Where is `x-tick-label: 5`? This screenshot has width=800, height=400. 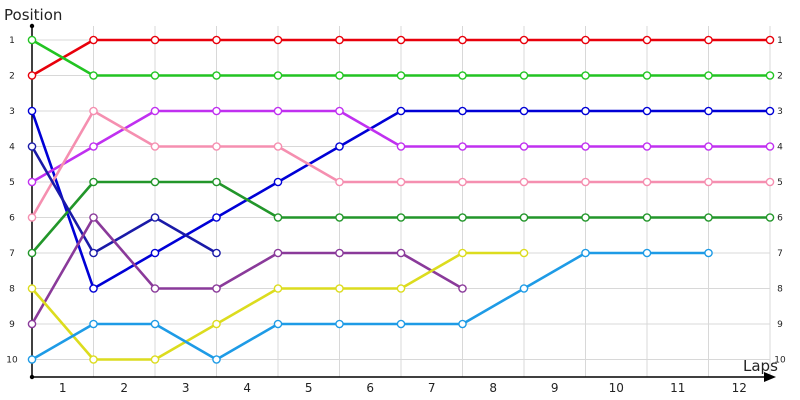 x-tick-label: 5 is located at coordinates (309, 388).